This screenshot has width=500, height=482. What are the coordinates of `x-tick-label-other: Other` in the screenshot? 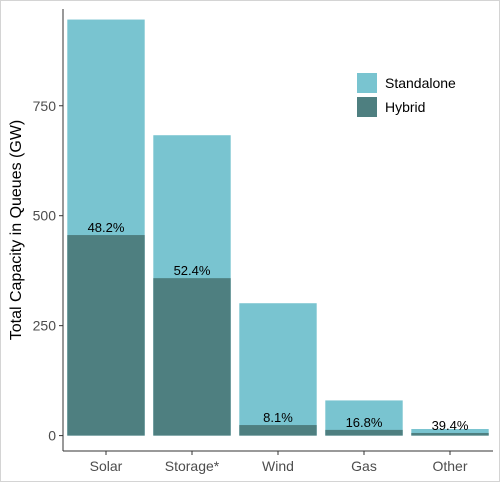 It's located at (449, 466).